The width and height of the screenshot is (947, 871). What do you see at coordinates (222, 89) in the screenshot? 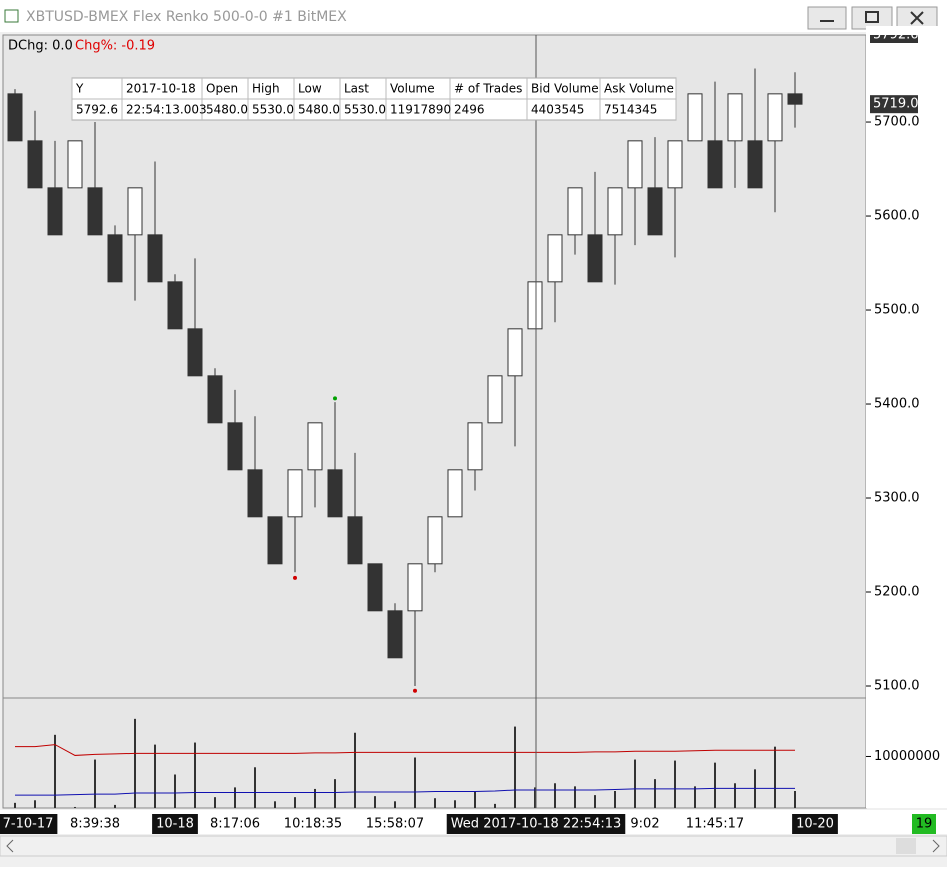
I see `table-header: Open` at bounding box center [222, 89].